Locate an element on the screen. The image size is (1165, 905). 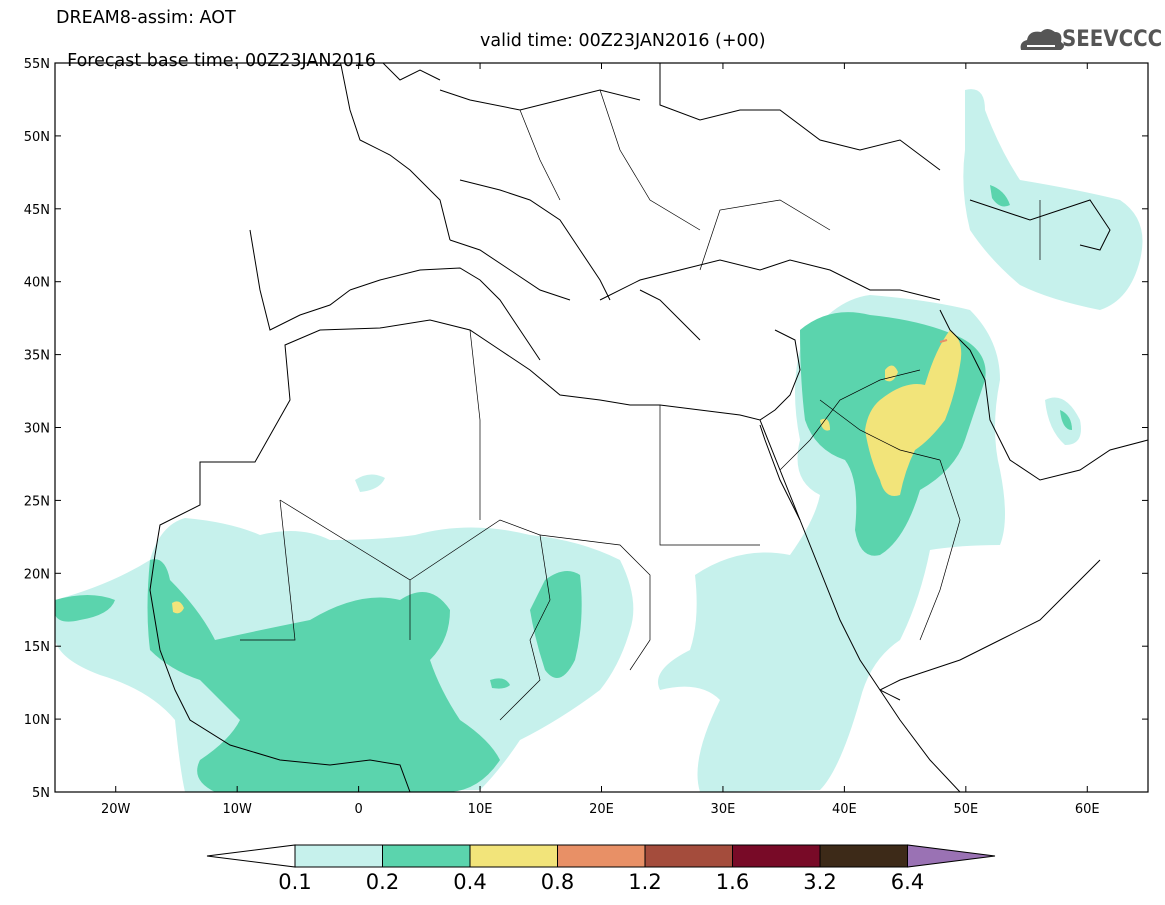
lon-label: 60E is located at coordinates (1087, 809).